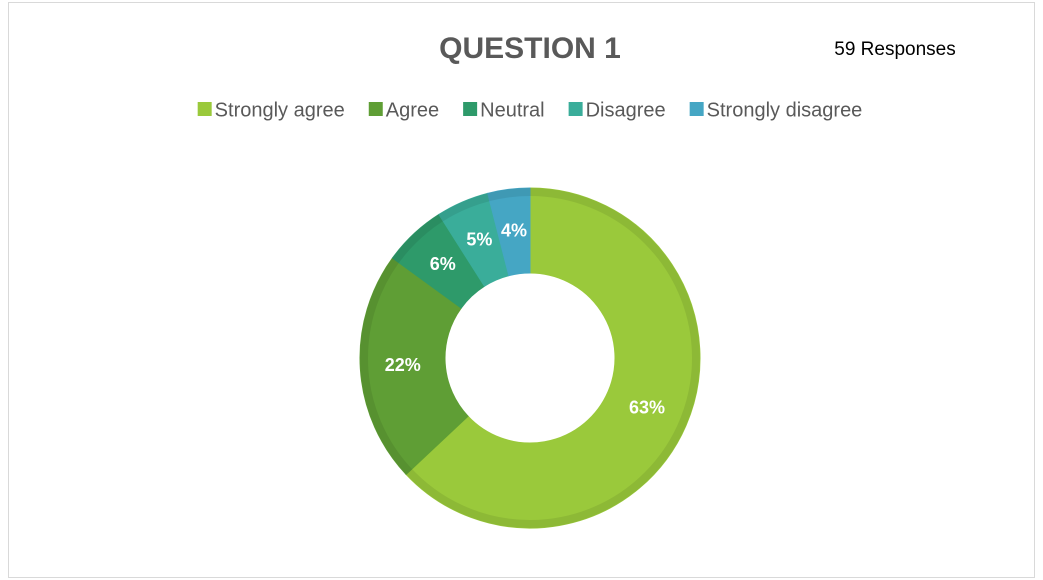 This screenshot has height=580, width=1043. Describe the element at coordinates (530, 48) in the screenshot. I see `chart-title: QUESTION 1` at that location.